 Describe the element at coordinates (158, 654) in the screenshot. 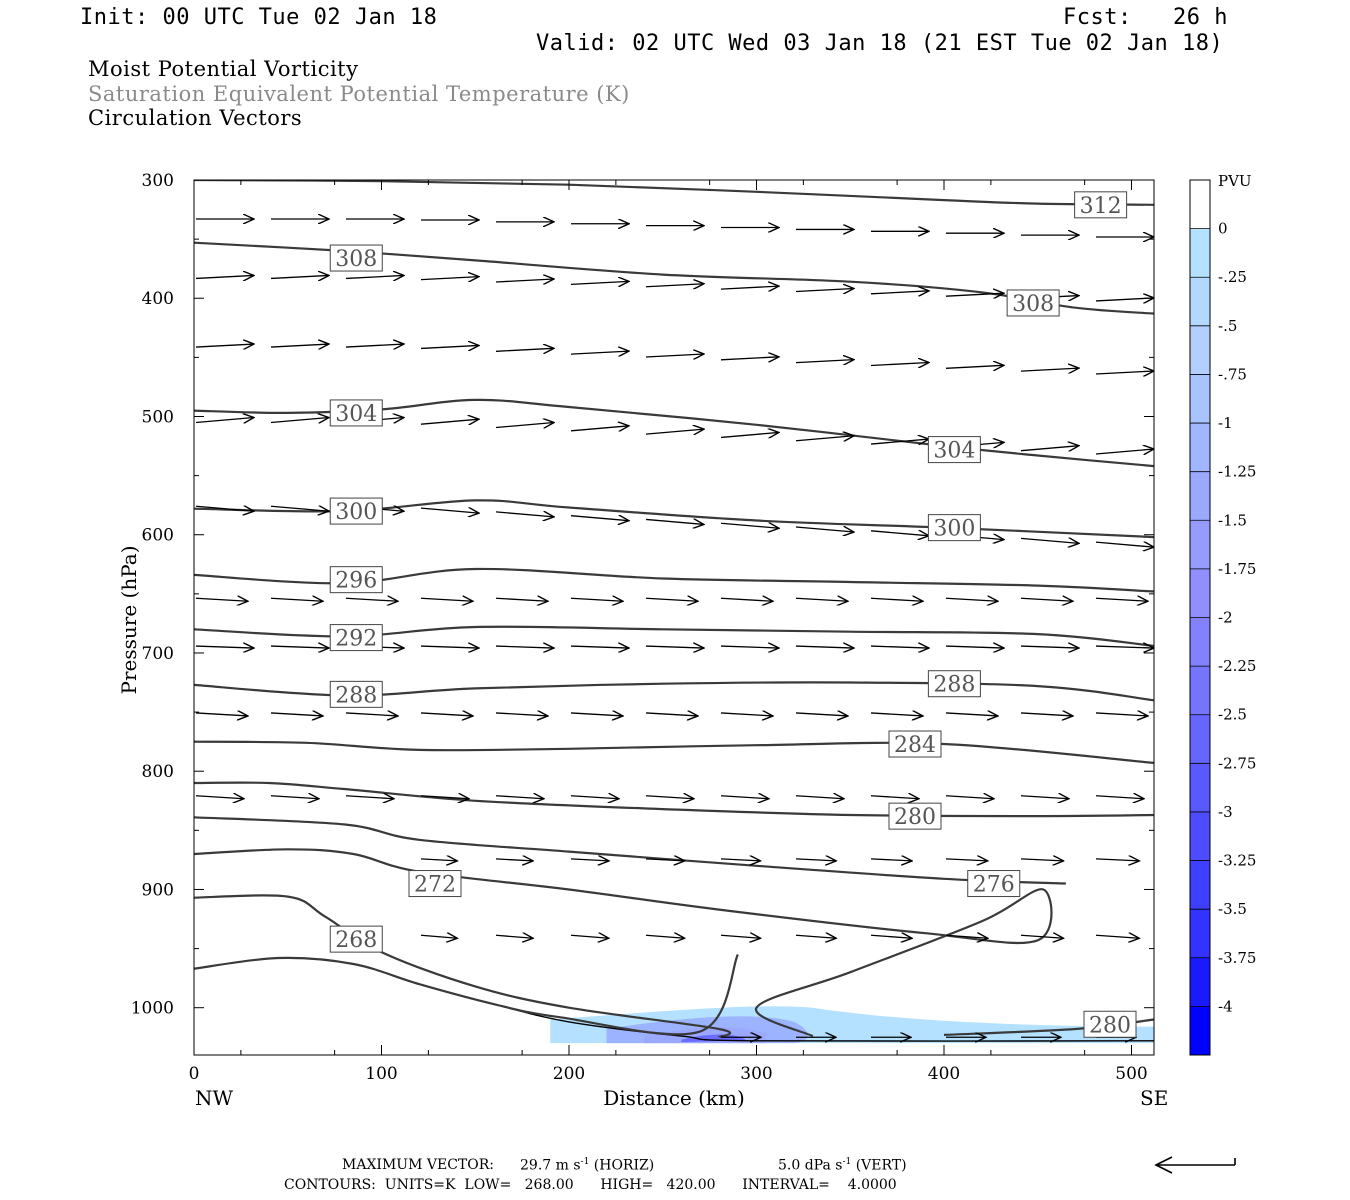

I see `y-tick-label: 700` at that location.